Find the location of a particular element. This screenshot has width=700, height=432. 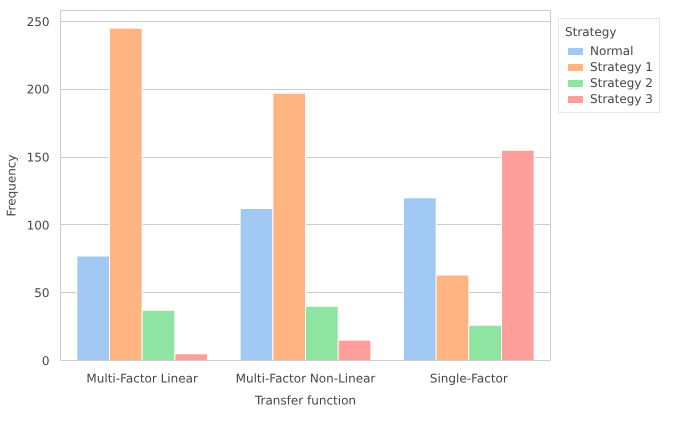

y-tick-label: 200 is located at coordinates (38, 89).